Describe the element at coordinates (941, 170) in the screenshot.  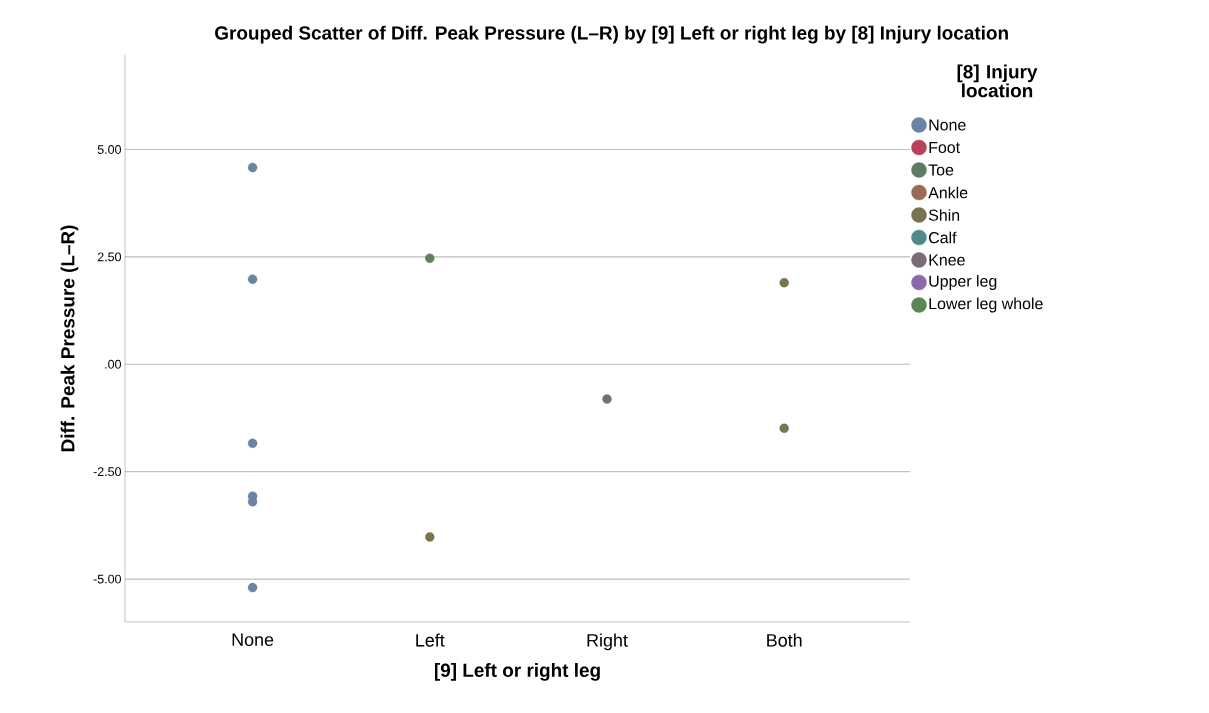
I see `legend-label: Toe` at that location.